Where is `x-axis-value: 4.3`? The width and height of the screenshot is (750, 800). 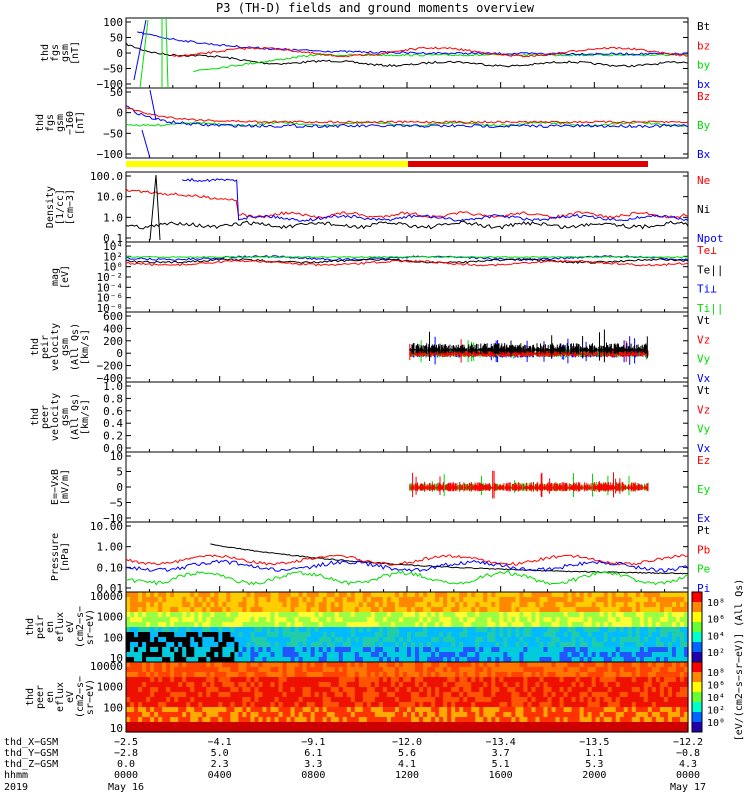
x-axis-value: 4.3 is located at coordinates (688, 764).